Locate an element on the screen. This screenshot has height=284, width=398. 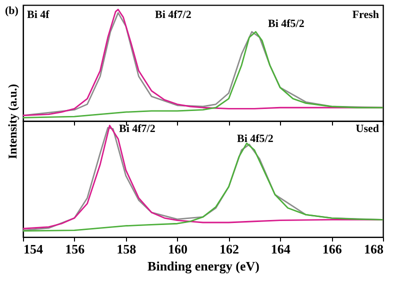
text: (b) is located at coordinates (12, 11).